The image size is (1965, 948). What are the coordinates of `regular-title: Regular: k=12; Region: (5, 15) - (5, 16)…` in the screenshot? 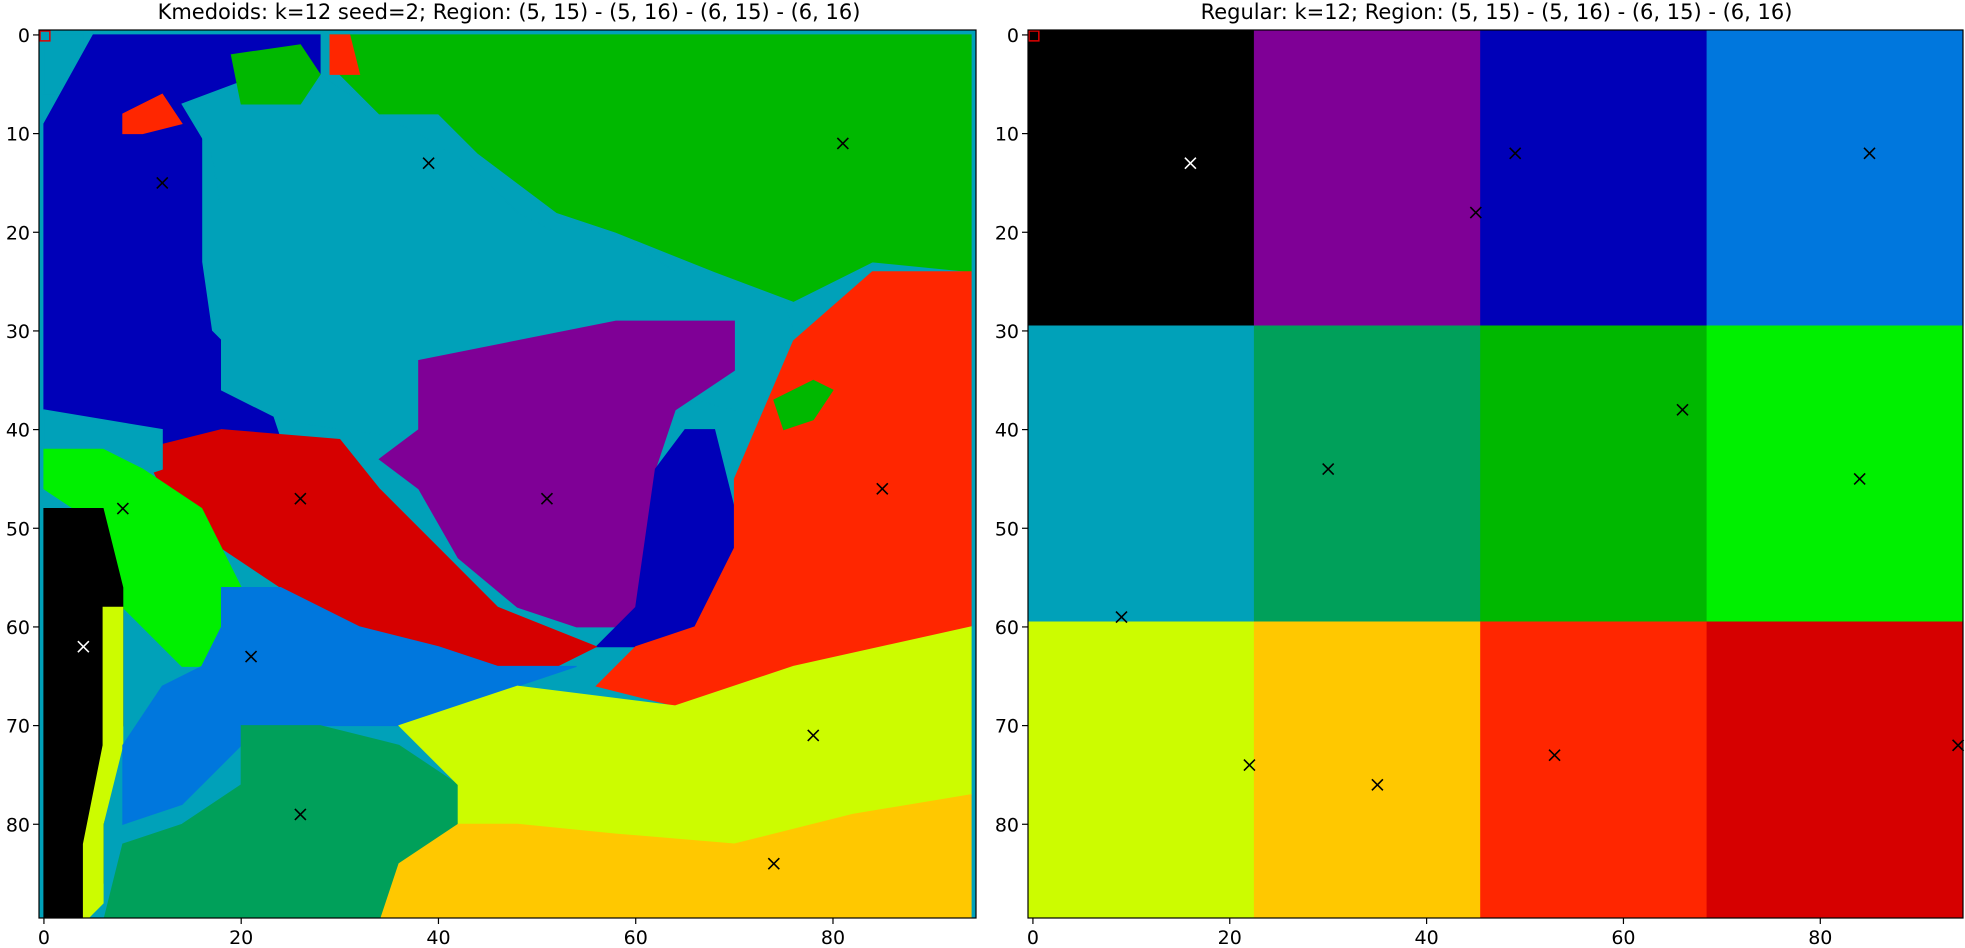 It's located at (1496, 12).